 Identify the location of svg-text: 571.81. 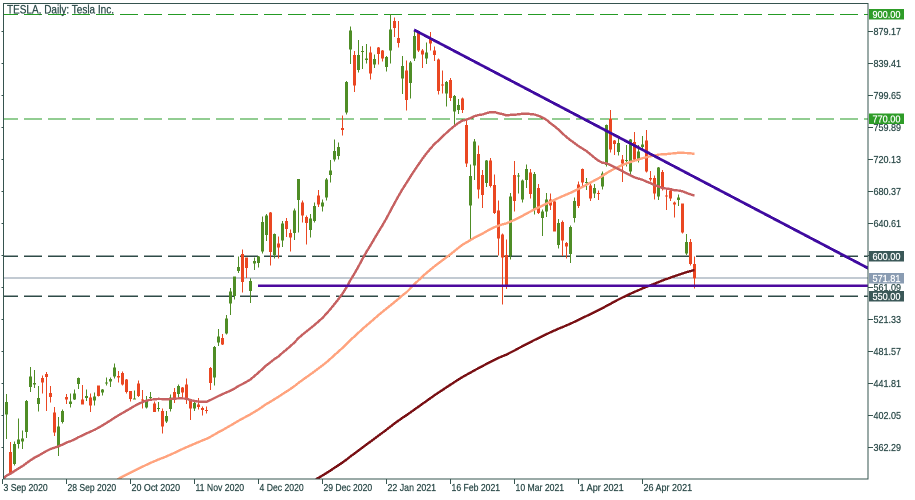
(887, 279).